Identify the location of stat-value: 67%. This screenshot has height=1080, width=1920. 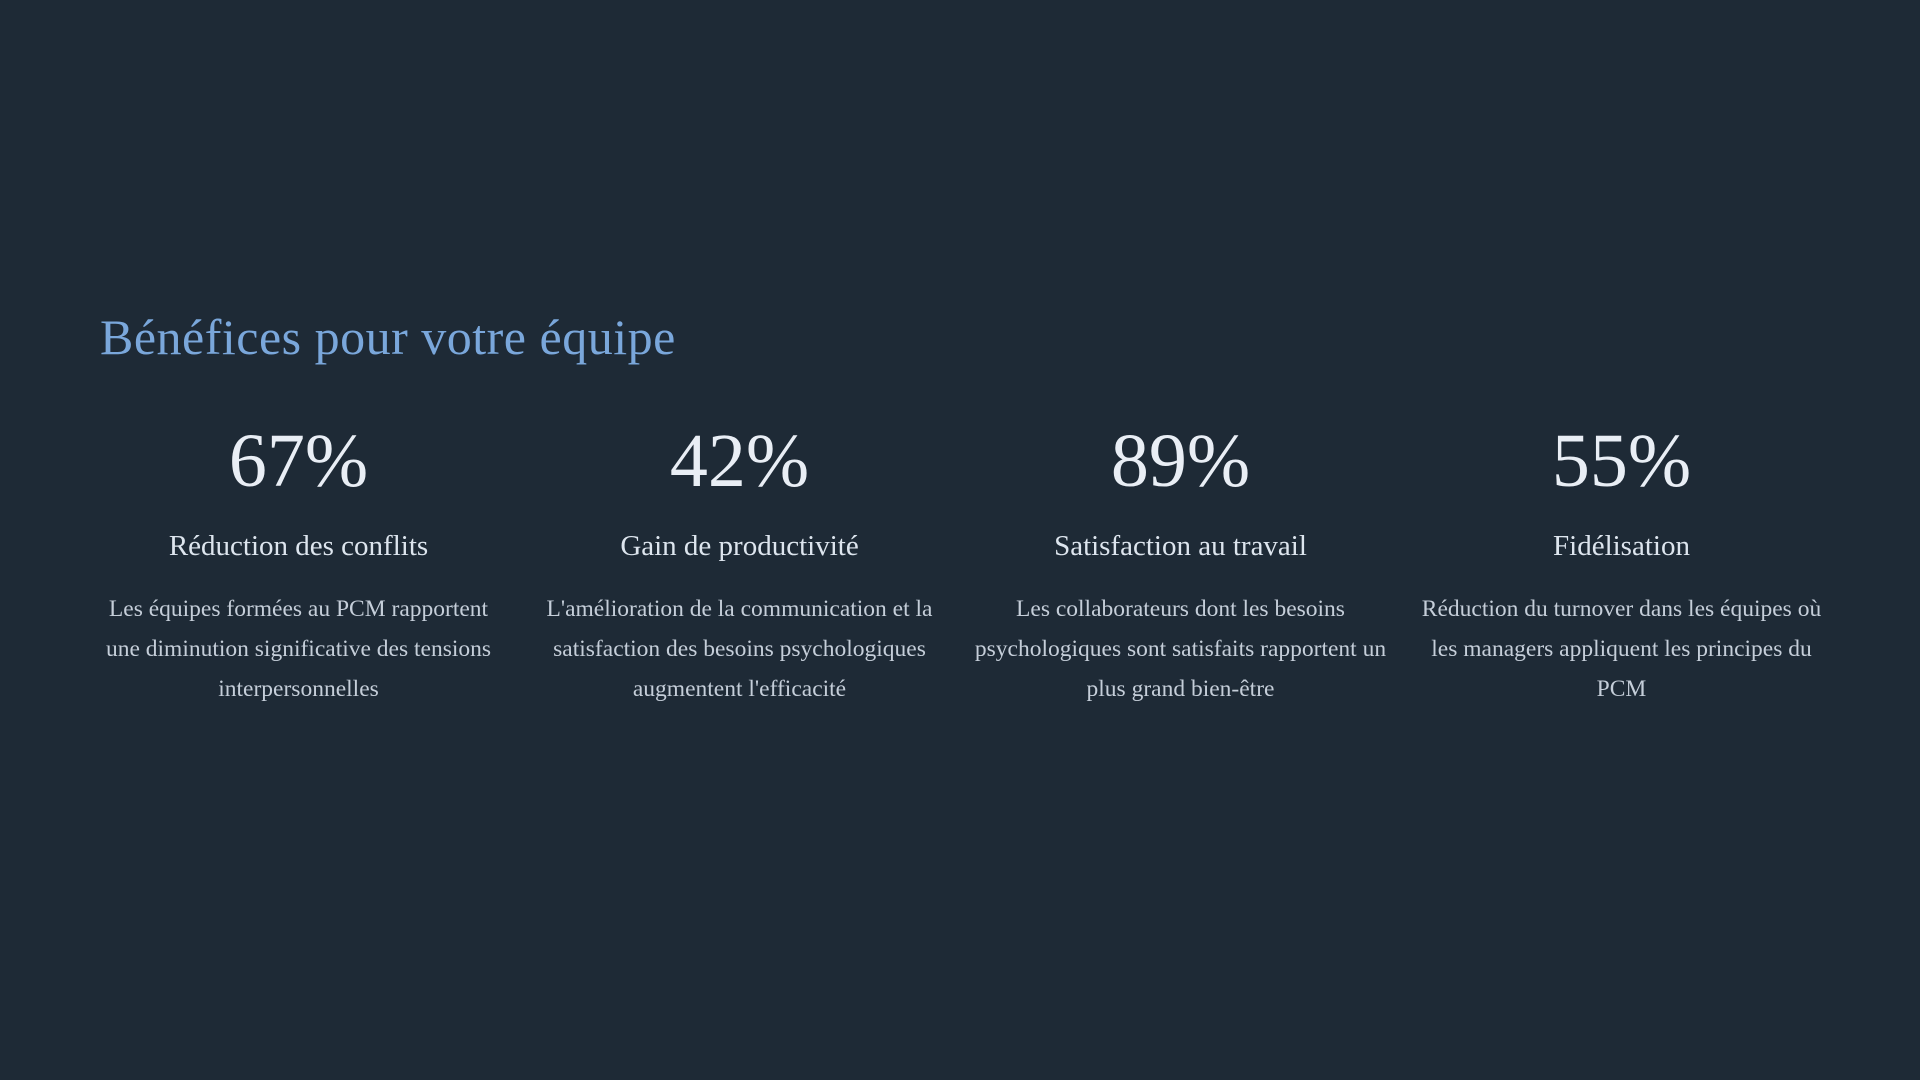
(298, 461).